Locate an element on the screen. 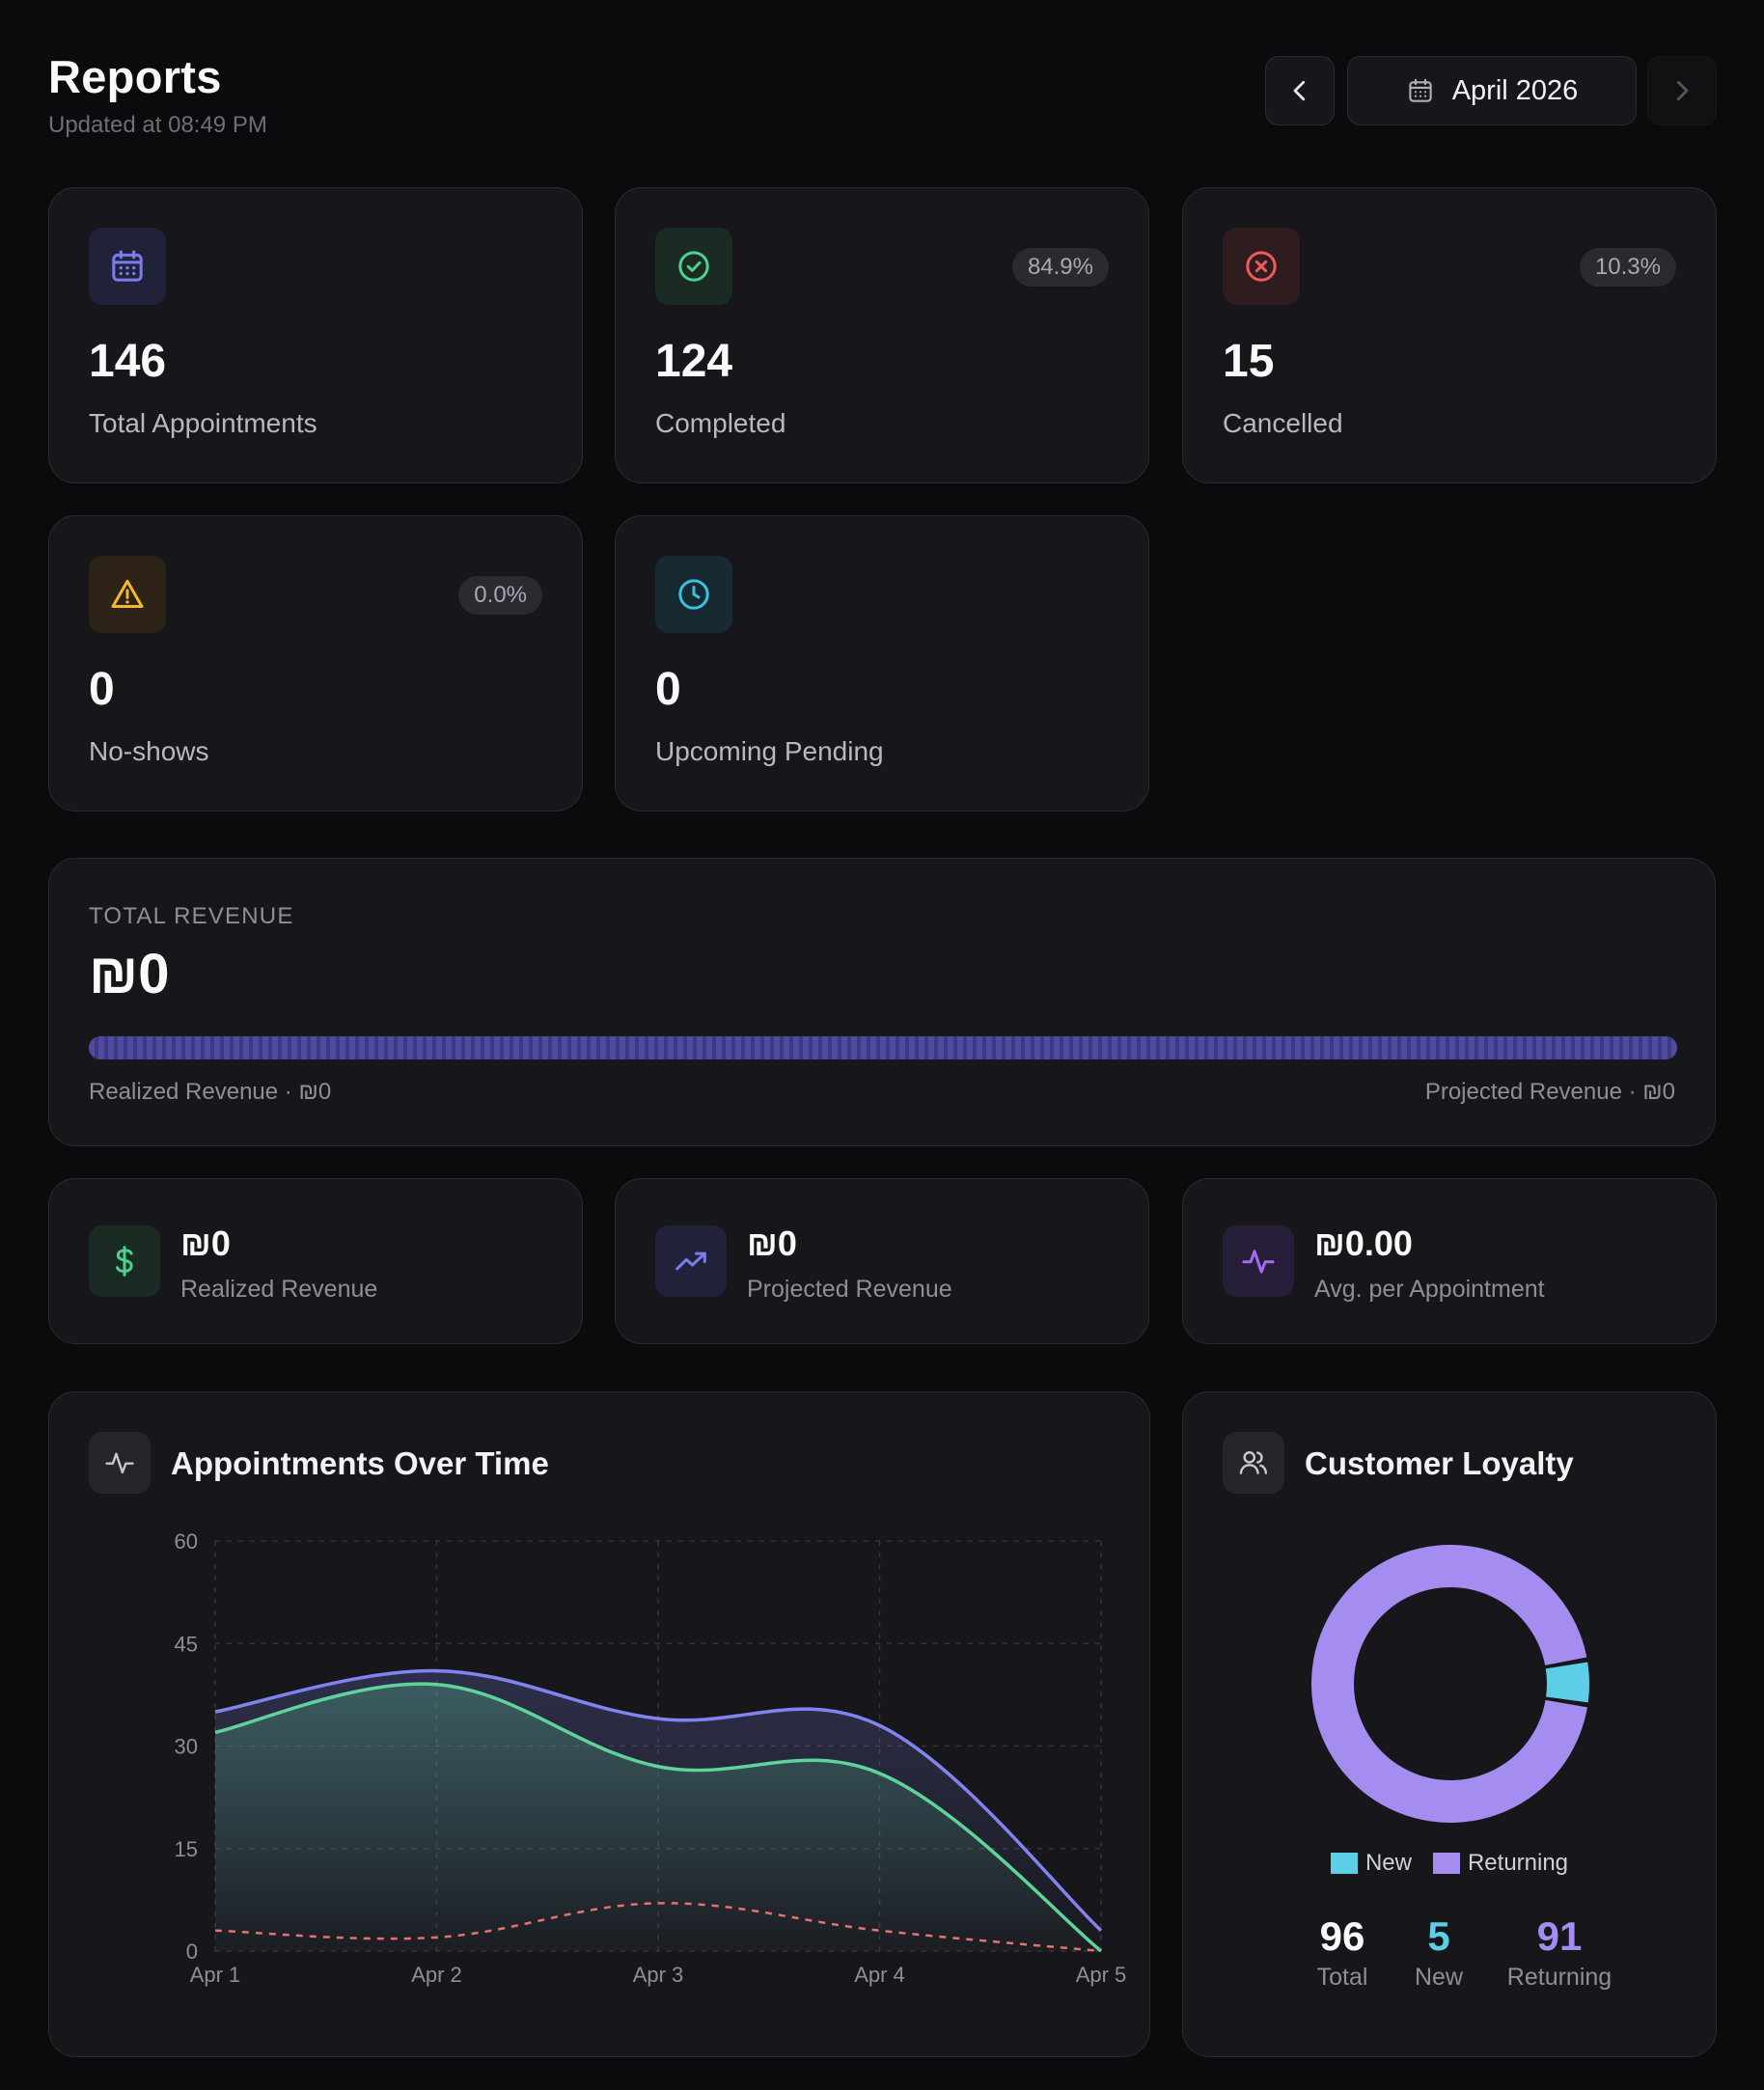  chevron-right-icon is located at coordinates (1682, 90).